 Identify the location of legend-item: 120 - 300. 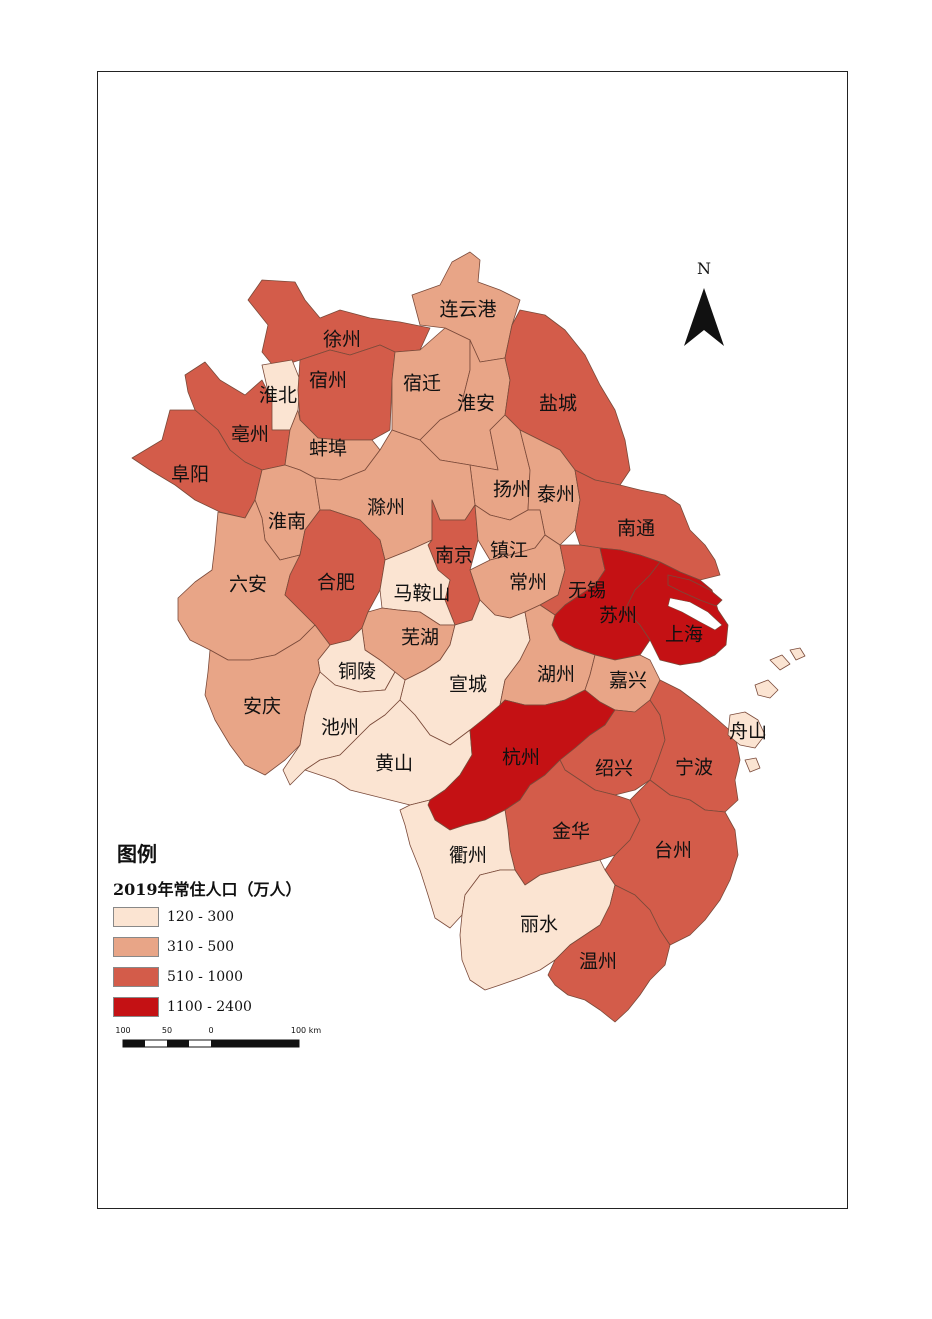
(173, 917).